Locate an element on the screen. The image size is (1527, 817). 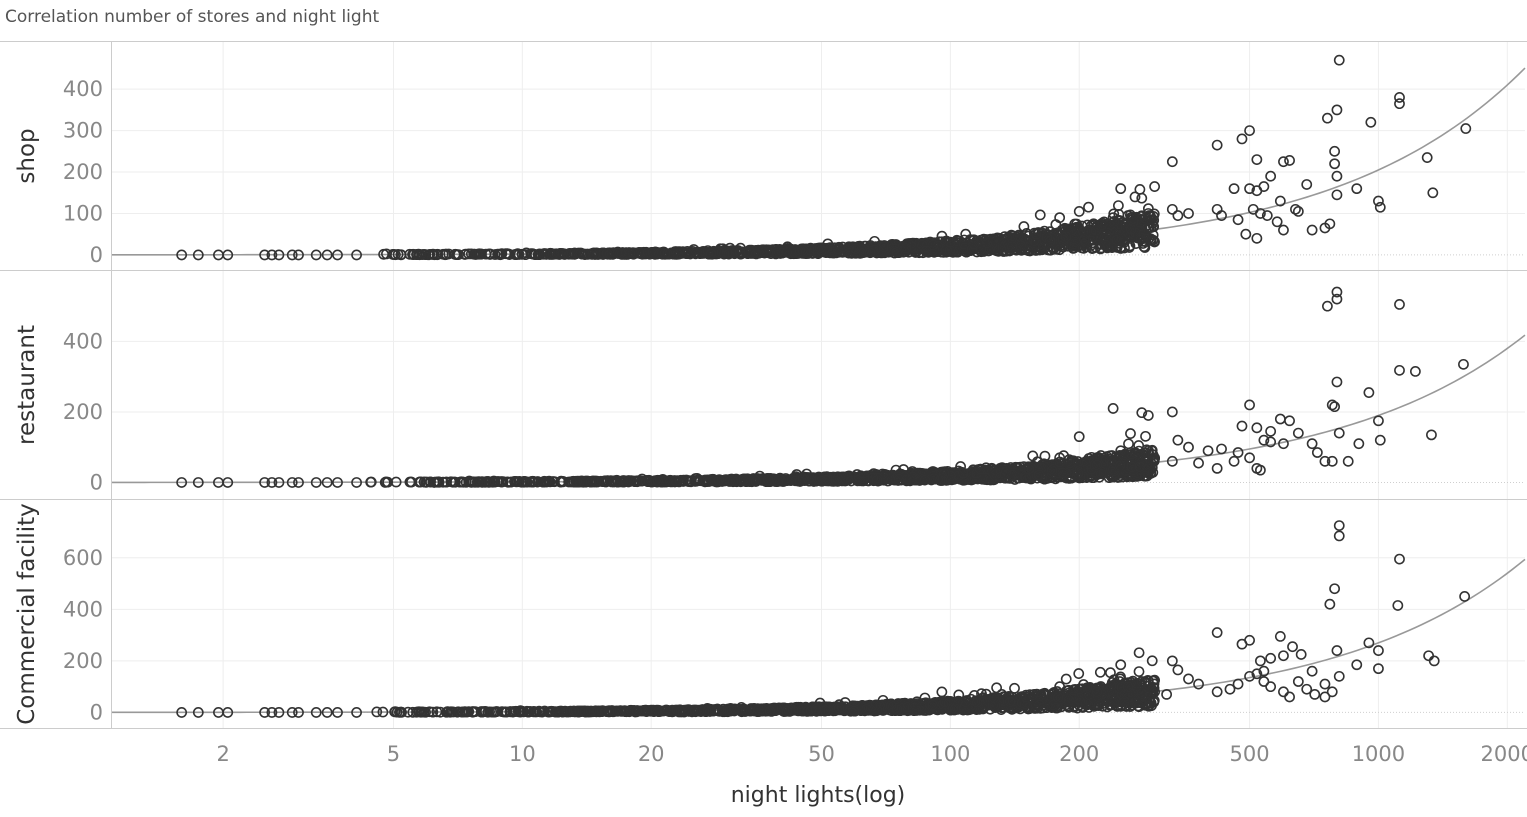
x-axis-title: night lights(log) is located at coordinates (818, 795).